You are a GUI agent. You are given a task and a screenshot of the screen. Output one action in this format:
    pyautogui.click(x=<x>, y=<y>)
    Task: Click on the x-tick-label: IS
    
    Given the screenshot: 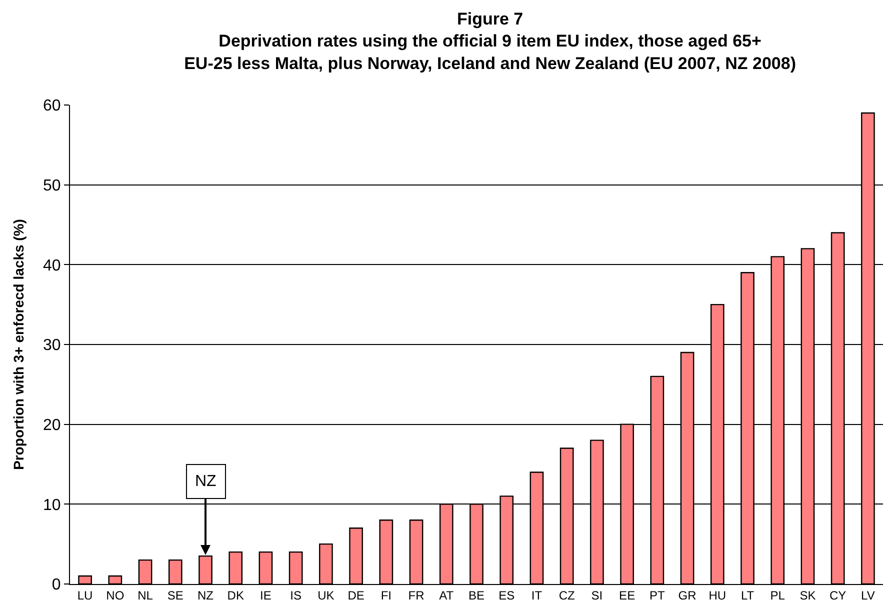 What is the action you would take?
    pyautogui.click(x=296, y=595)
    